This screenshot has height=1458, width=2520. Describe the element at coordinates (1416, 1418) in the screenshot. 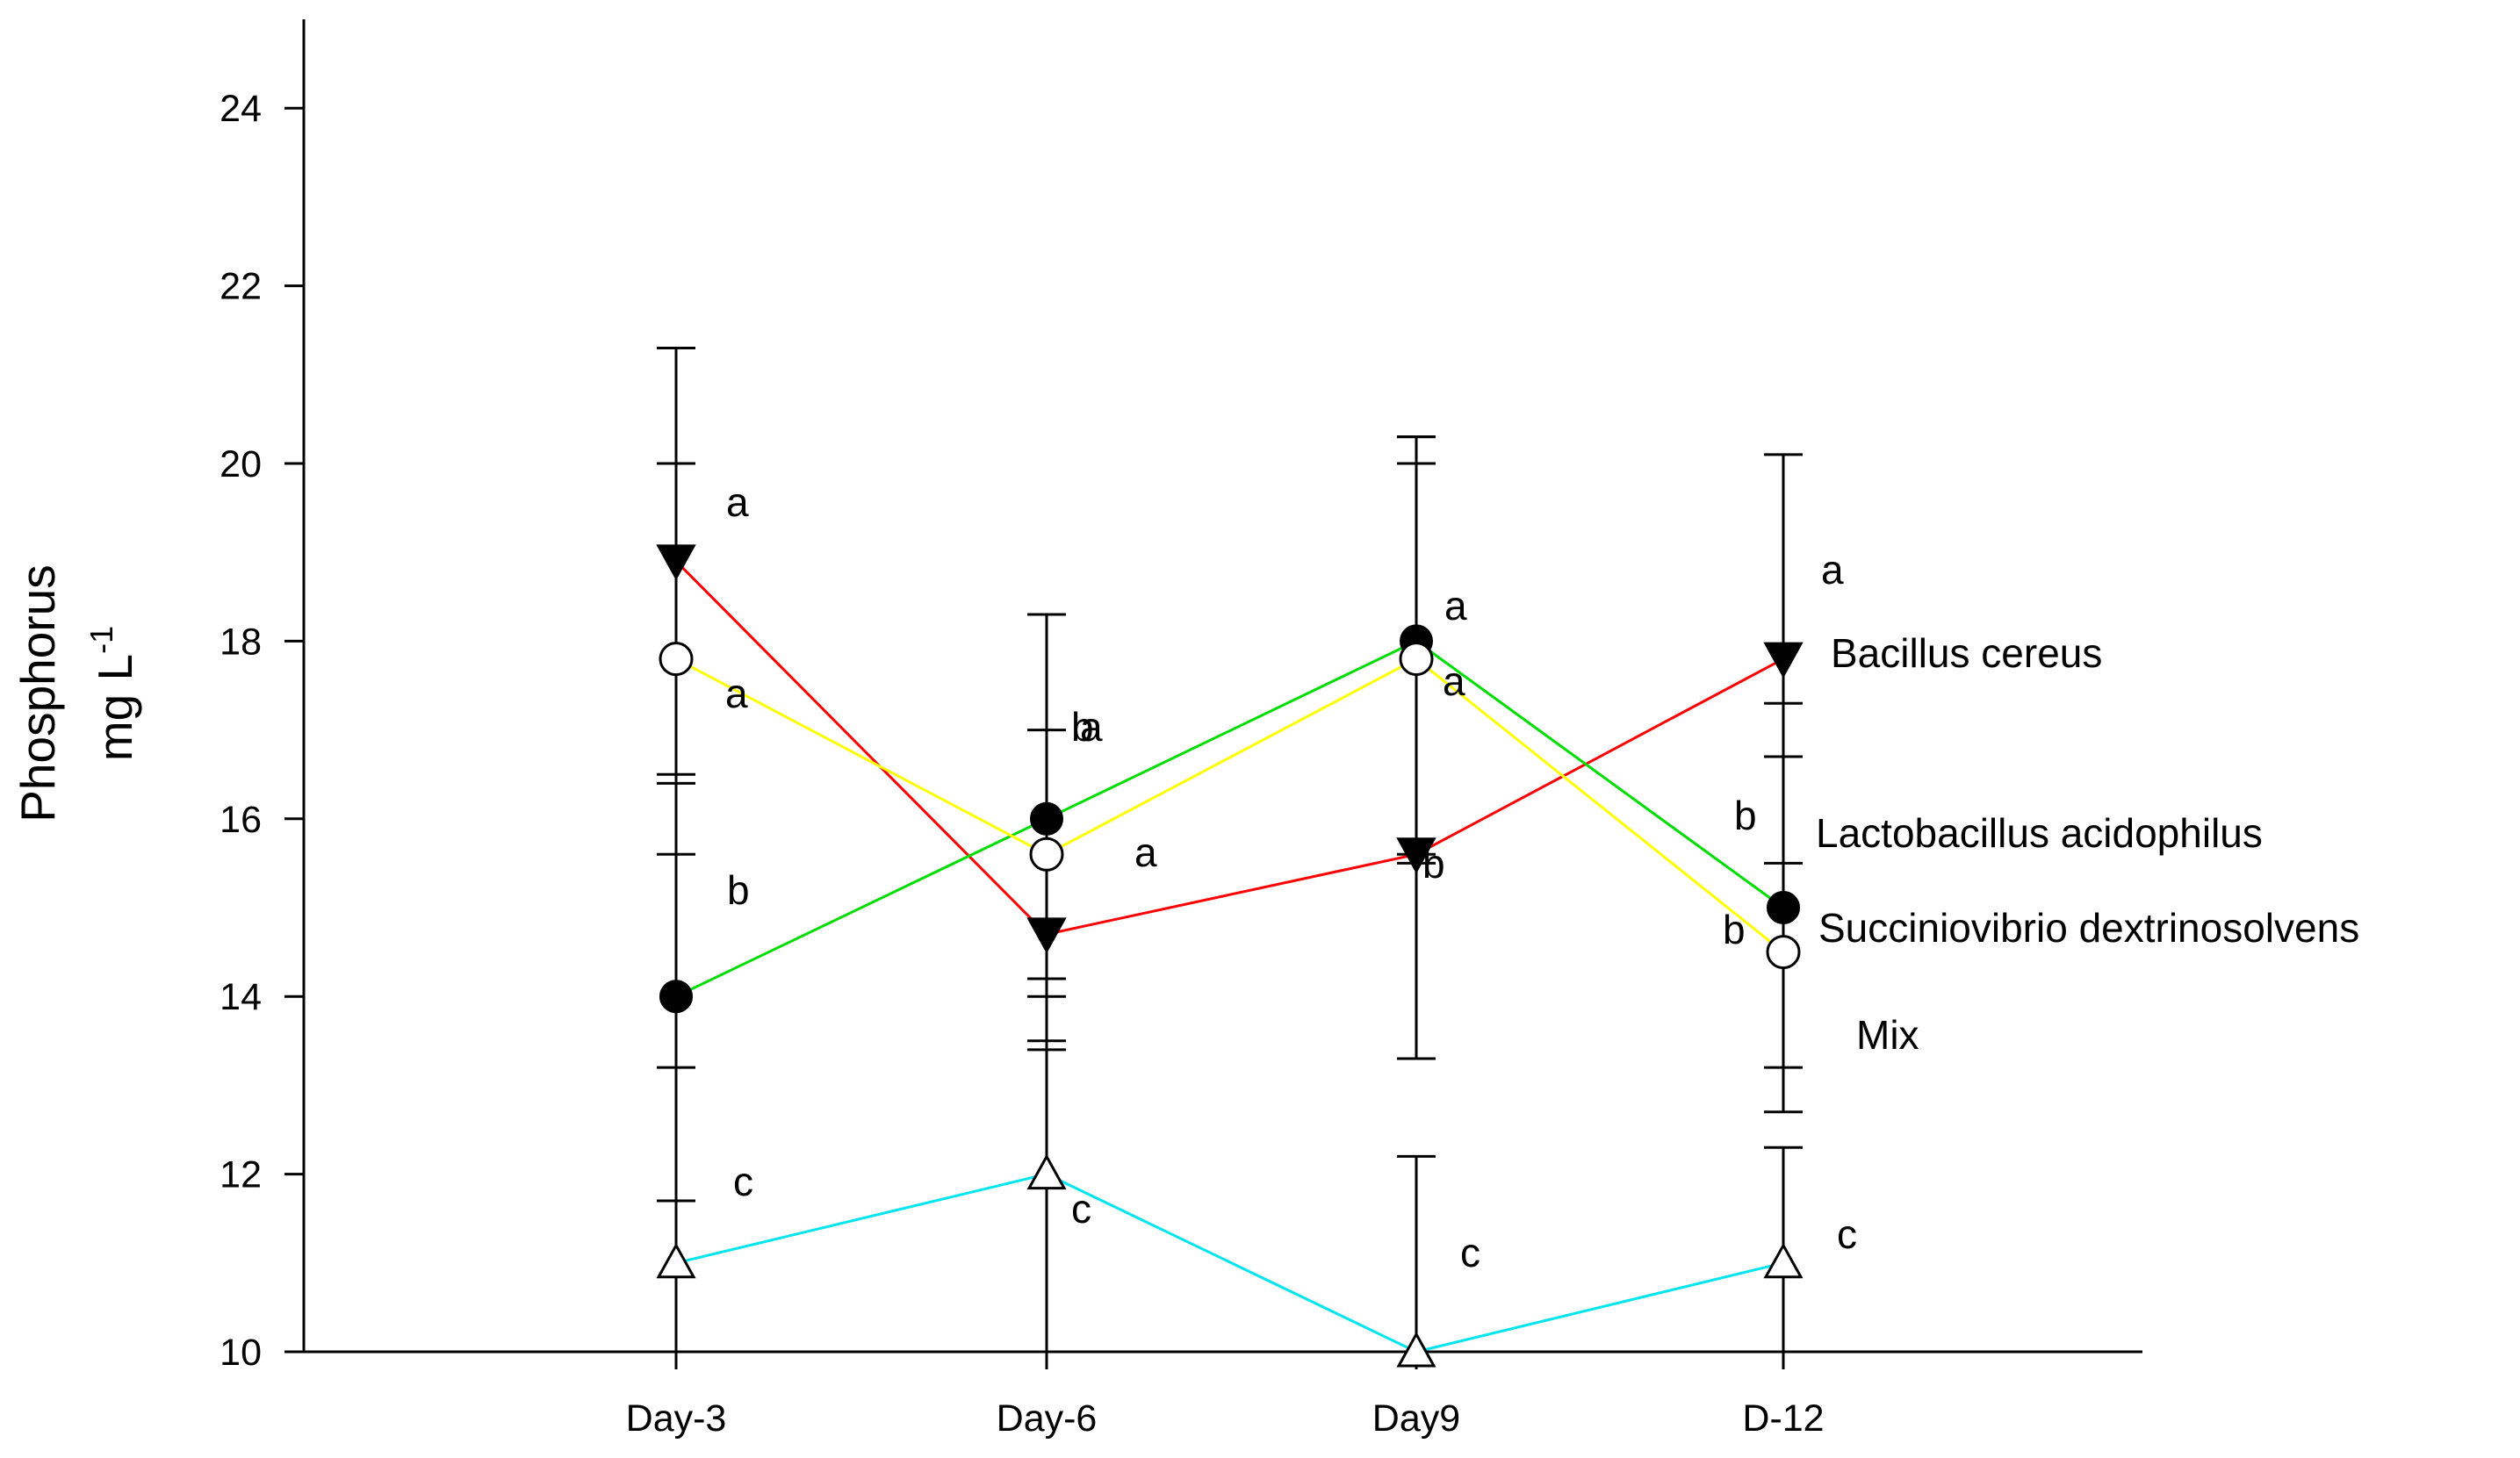

I see `x-tick-label: Day9` at that location.